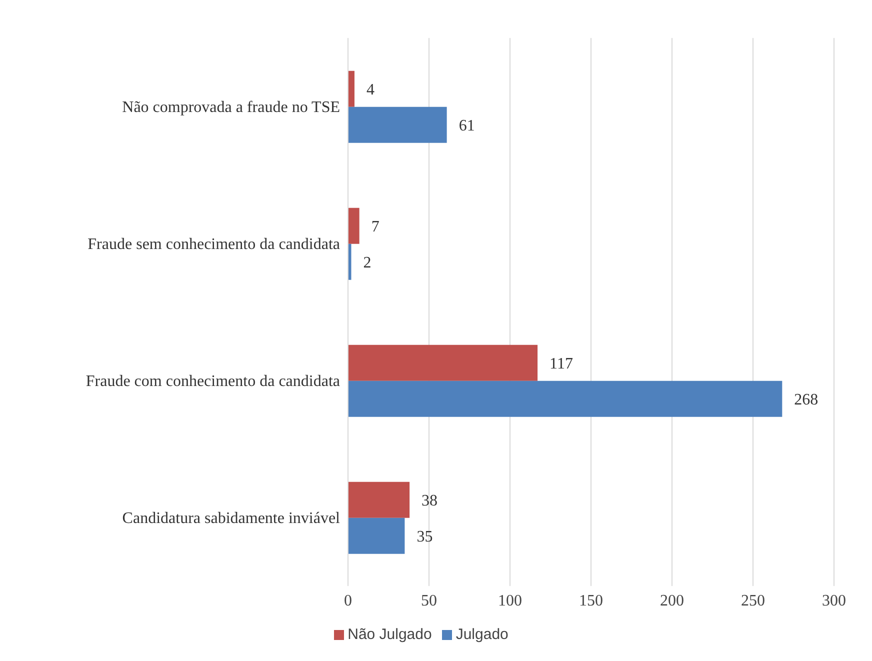  I want to click on data-label: 268, so click(806, 400).